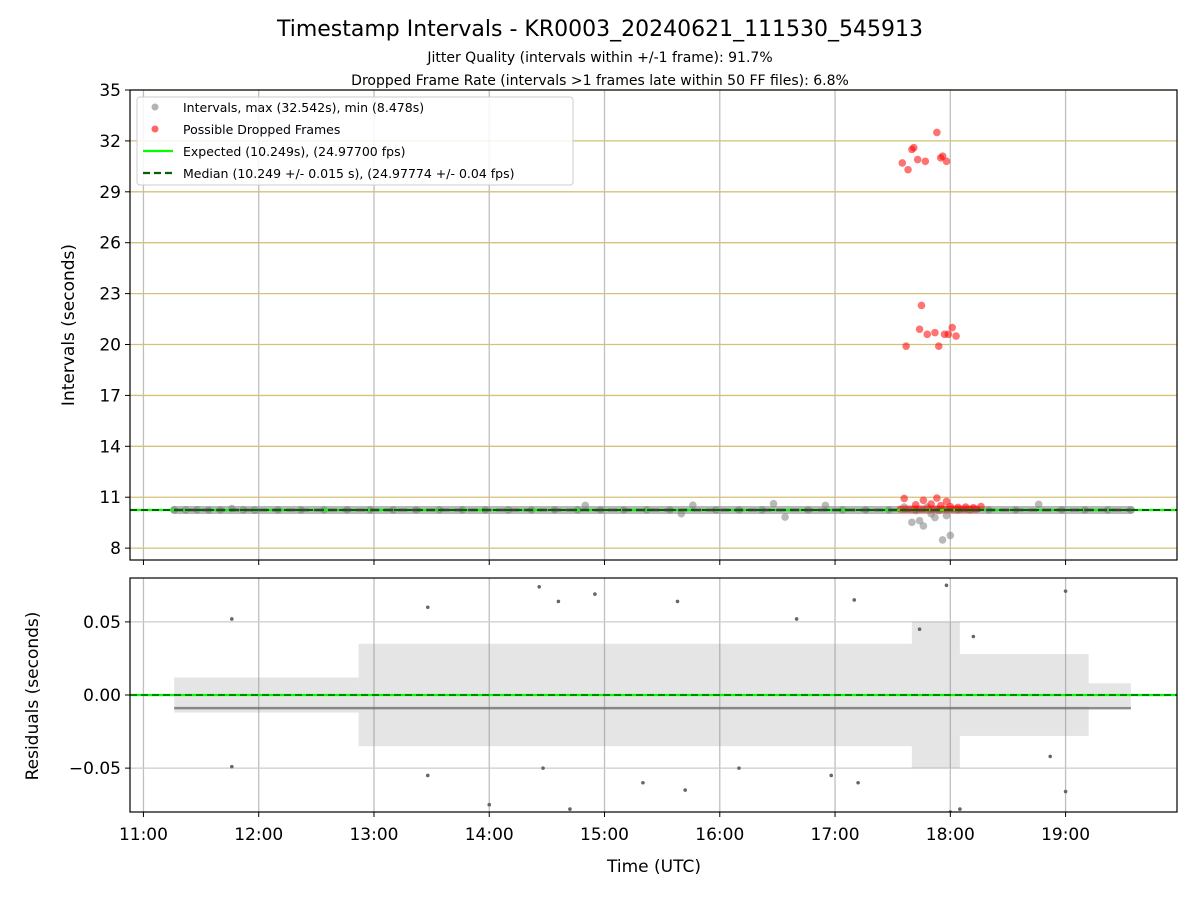 Image resolution: width=1200 pixels, height=900 pixels. I want to click on y-tick-label: 35, so click(110, 91).